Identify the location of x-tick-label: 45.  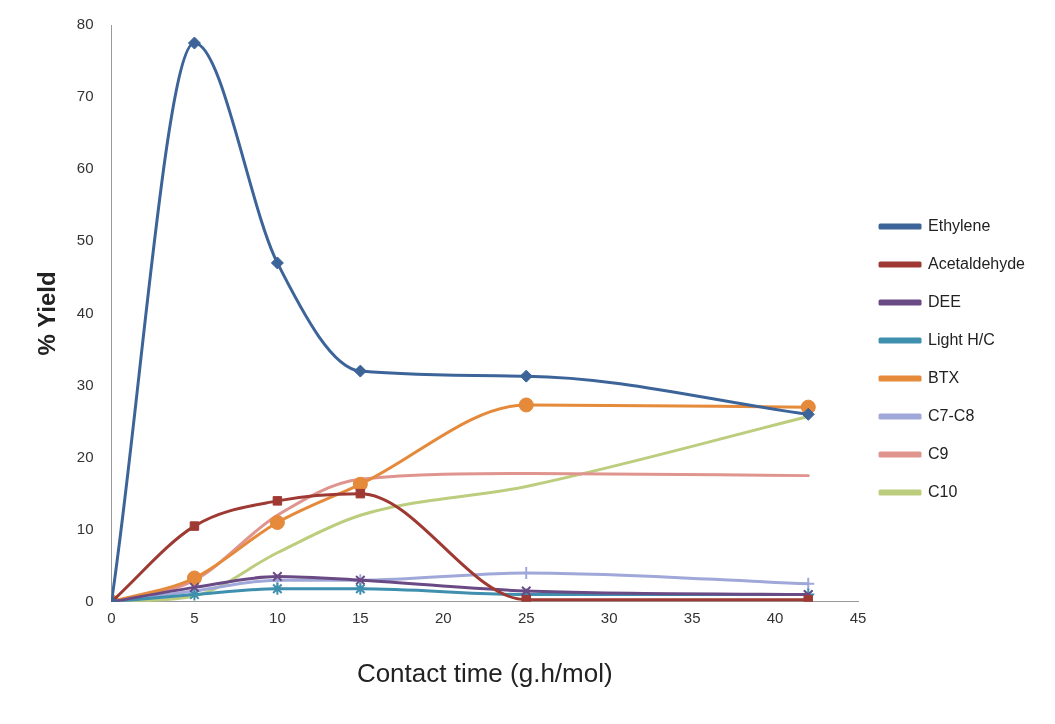
(858, 617).